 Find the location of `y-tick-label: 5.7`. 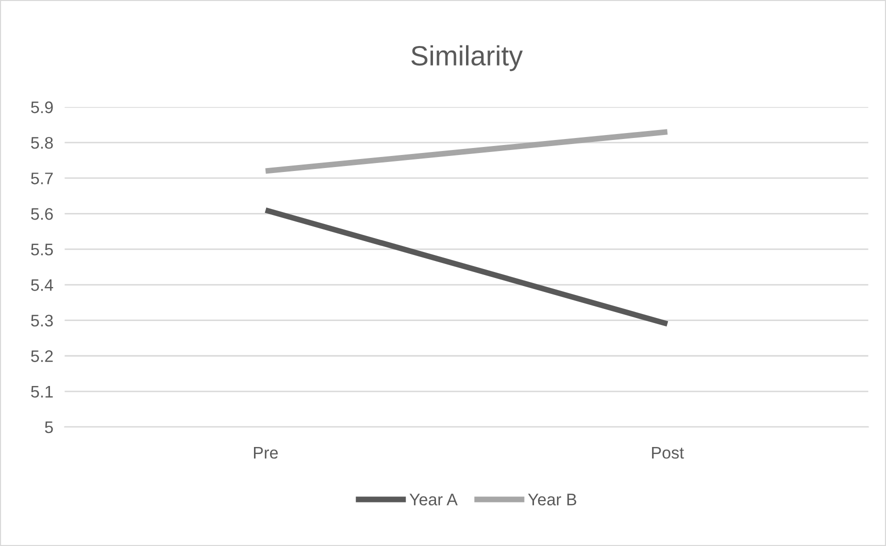

y-tick-label: 5.7 is located at coordinates (42, 178).